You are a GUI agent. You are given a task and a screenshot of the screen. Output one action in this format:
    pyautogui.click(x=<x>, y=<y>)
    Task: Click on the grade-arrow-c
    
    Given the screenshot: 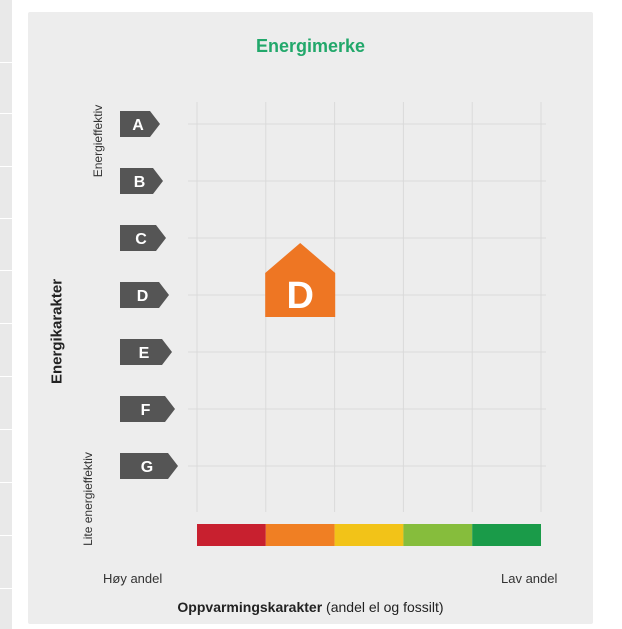 What is the action you would take?
    pyautogui.click(x=143, y=238)
    